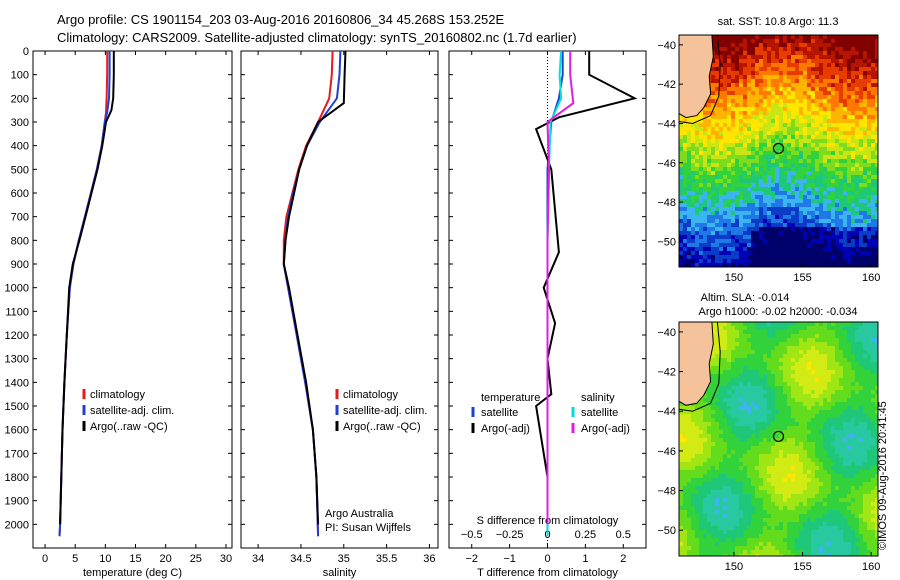  What do you see at coordinates (17, 454) in the screenshot?
I see `y-tick-label: 1700` at bounding box center [17, 454].